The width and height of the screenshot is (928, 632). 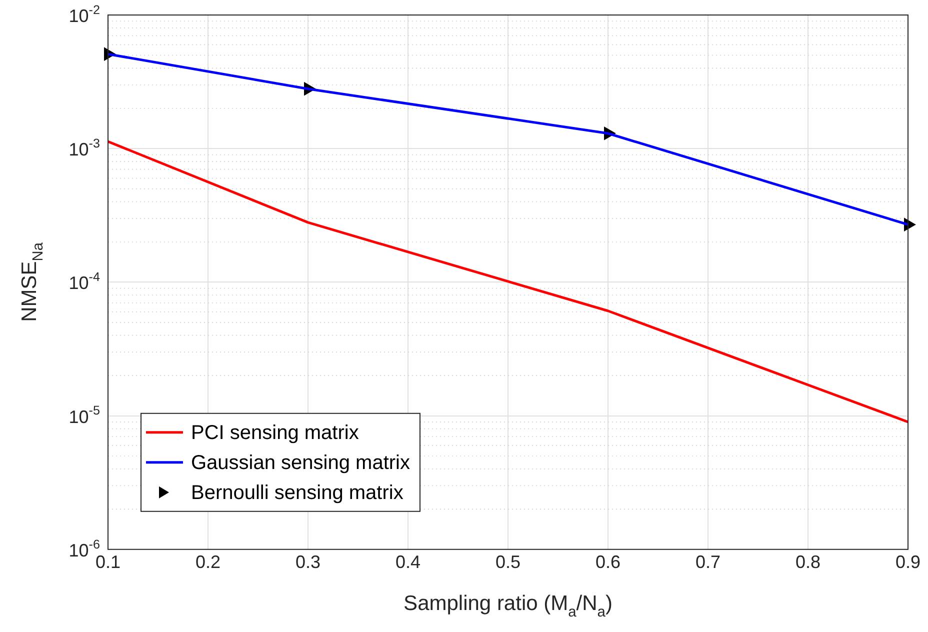 I want to click on legend-label: PCI sensing matrix, so click(x=275, y=433).